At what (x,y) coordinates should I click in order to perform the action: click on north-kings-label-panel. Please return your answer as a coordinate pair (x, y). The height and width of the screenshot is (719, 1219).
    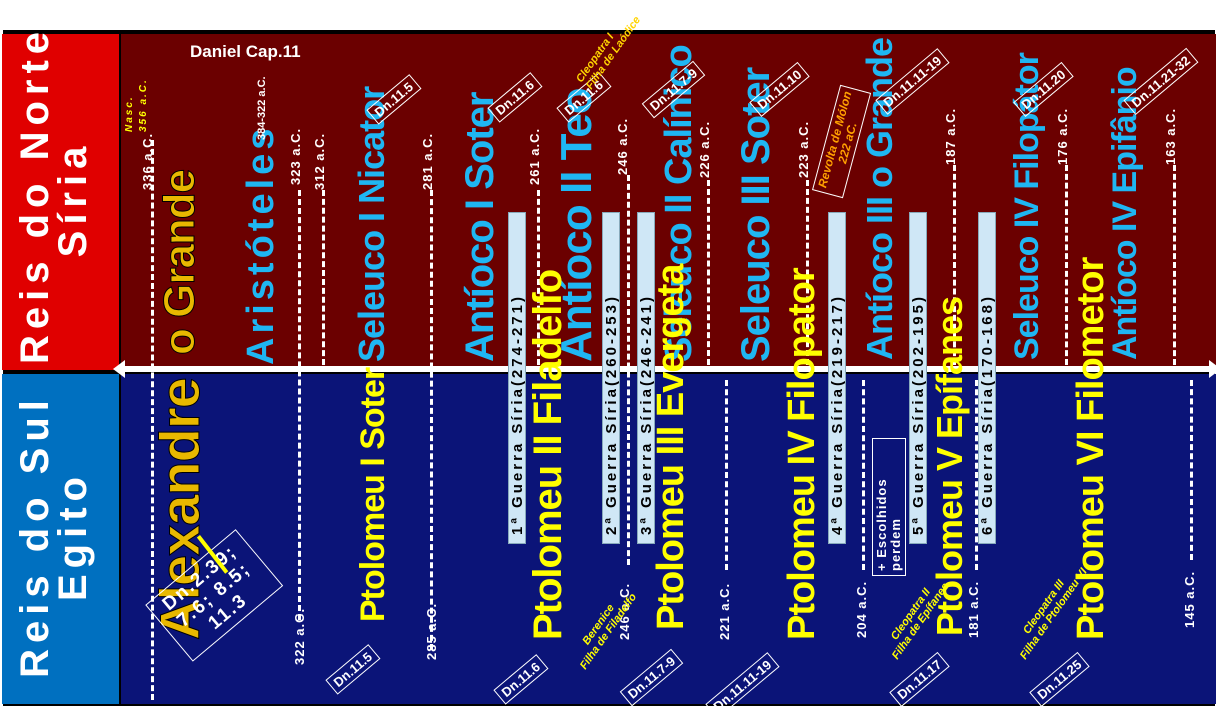
    Looking at the image, I should click on (60, 202).